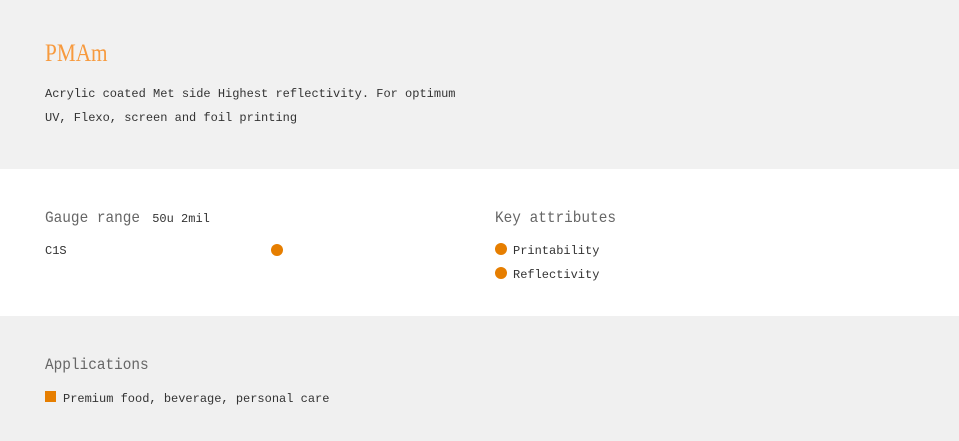 The width and height of the screenshot is (959, 441). Describe the element at coordinates (97, 365) in the screenshot. I see `applications-heading: Applications` at that location.